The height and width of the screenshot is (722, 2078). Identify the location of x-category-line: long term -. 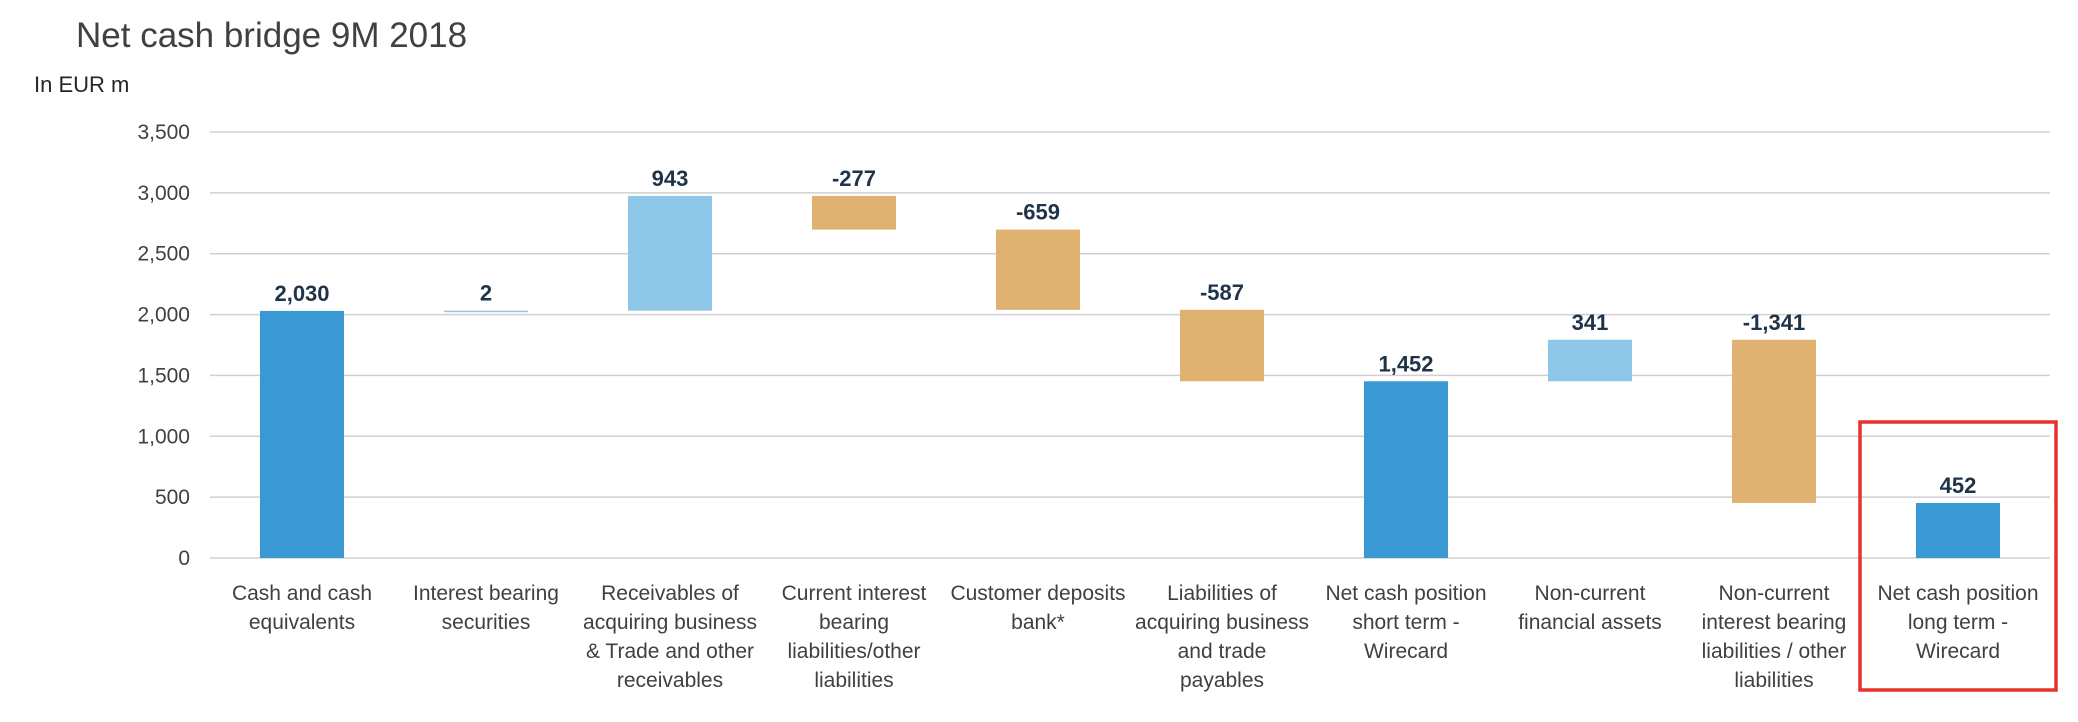
(1958, 622).